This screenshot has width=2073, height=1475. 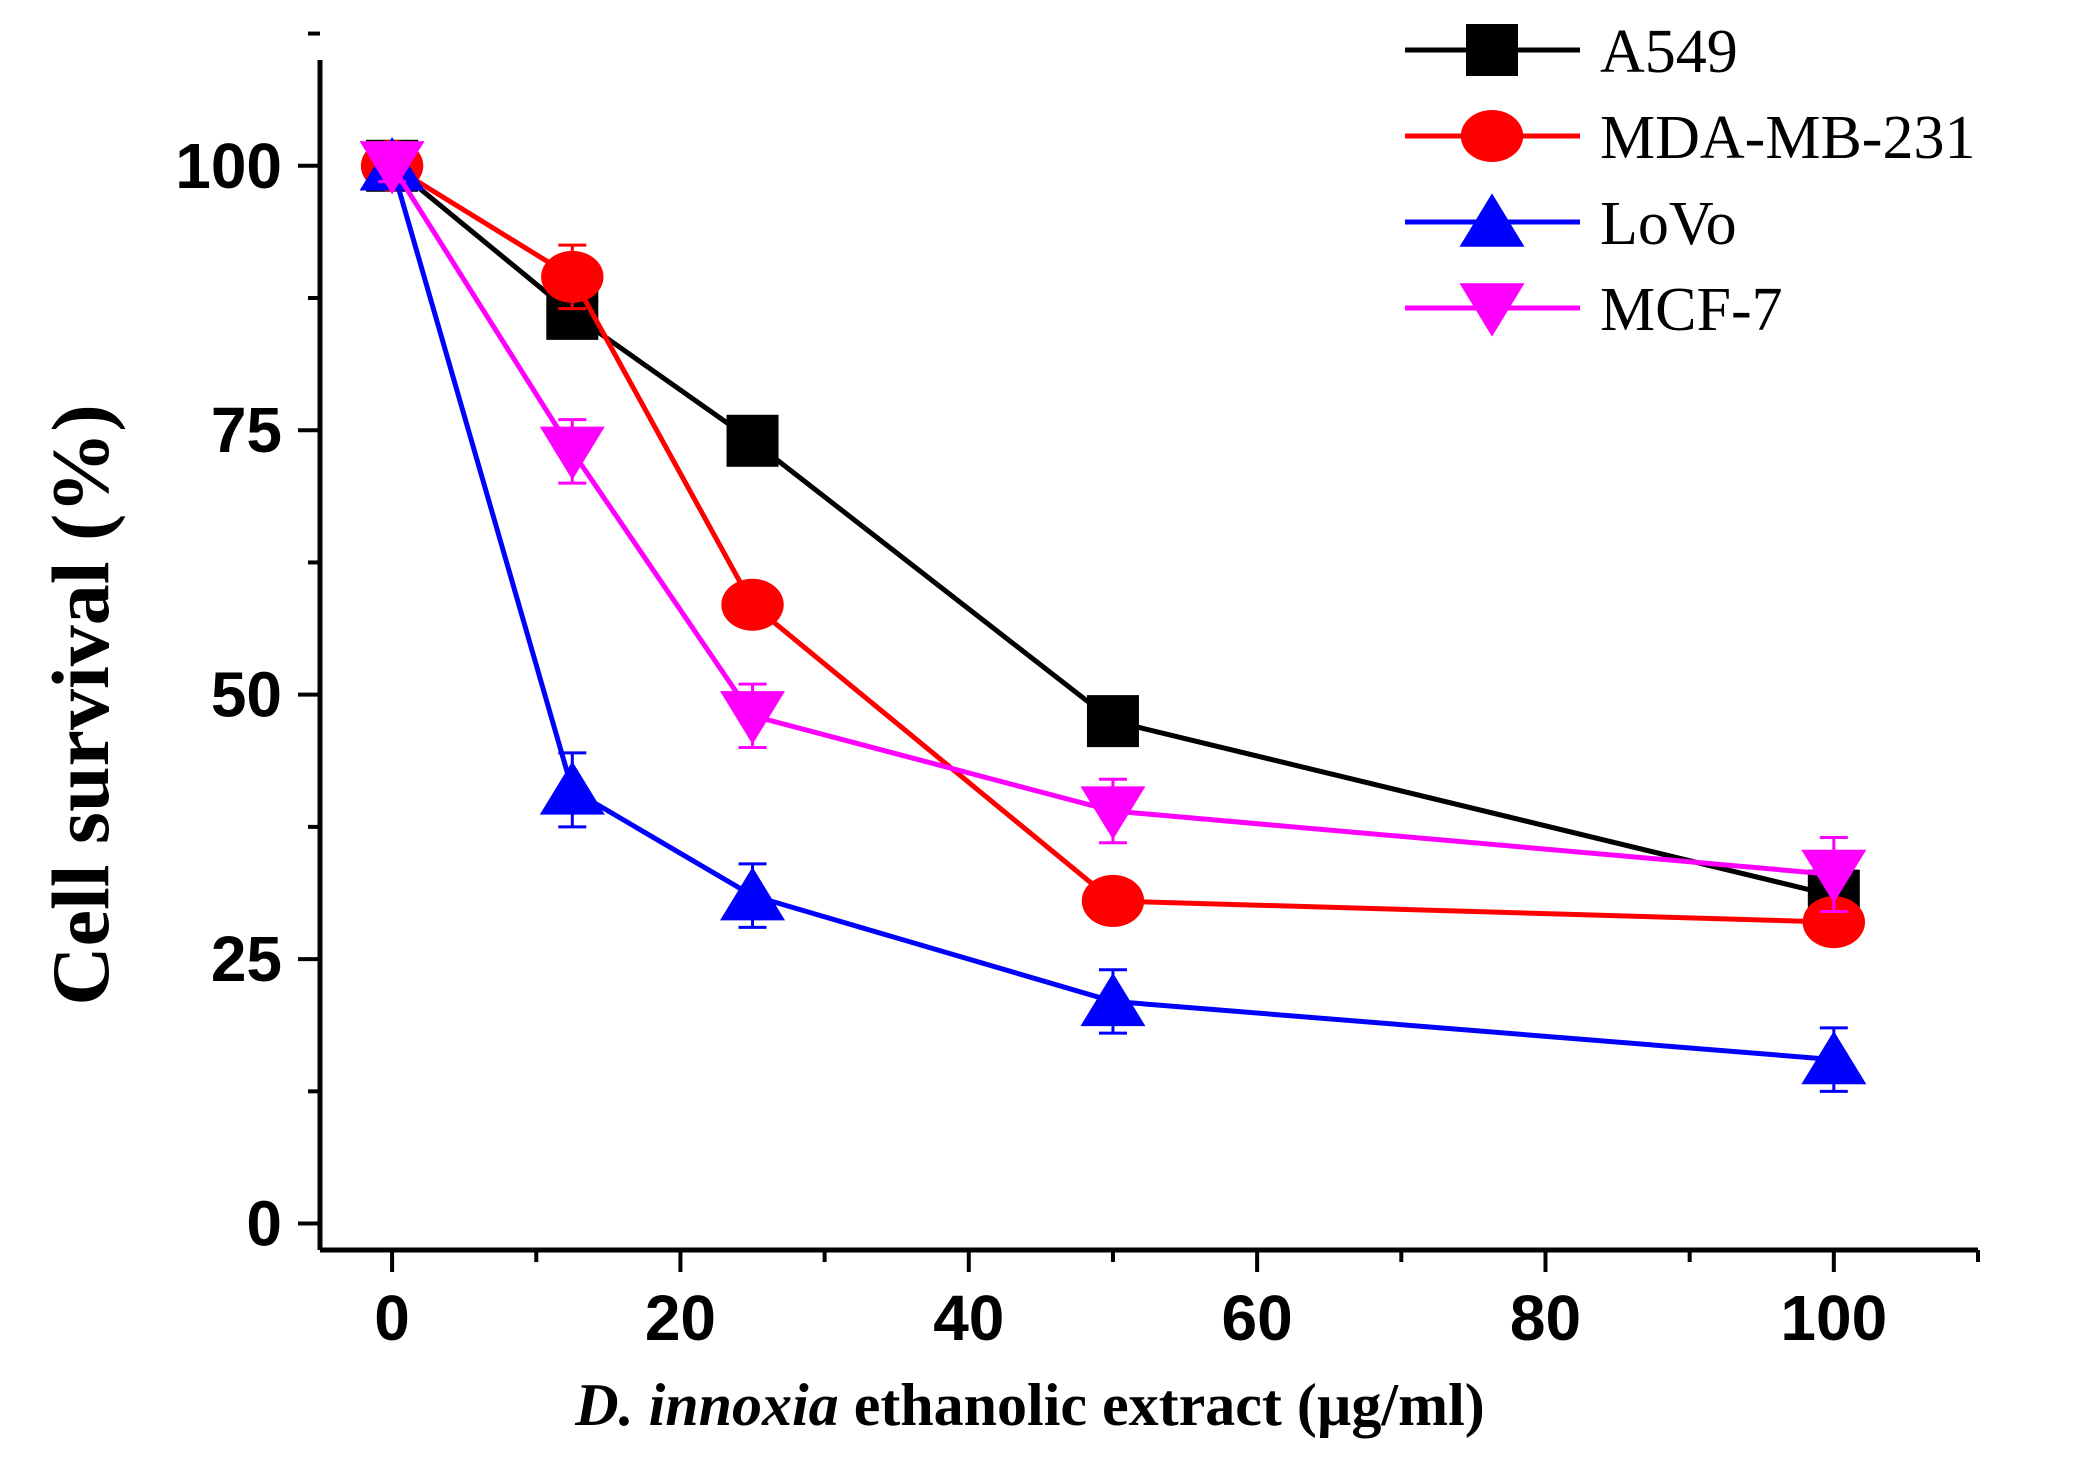 I want to click on legend-label: A549, so click(x=1669, y=52).